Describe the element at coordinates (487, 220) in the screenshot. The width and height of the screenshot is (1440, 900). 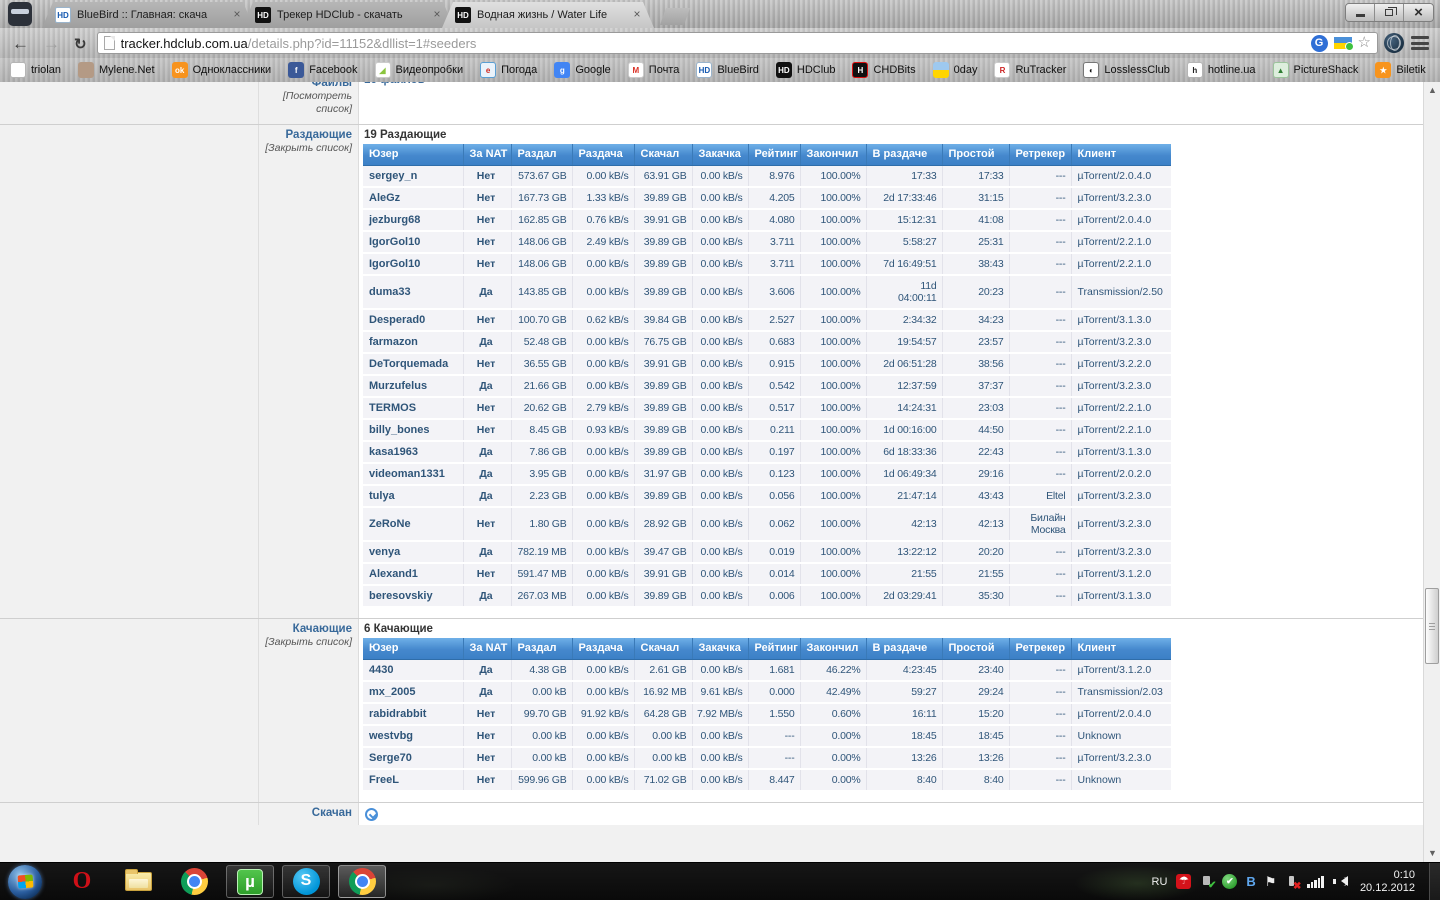
I see `nat-cell: Нет` at that location.